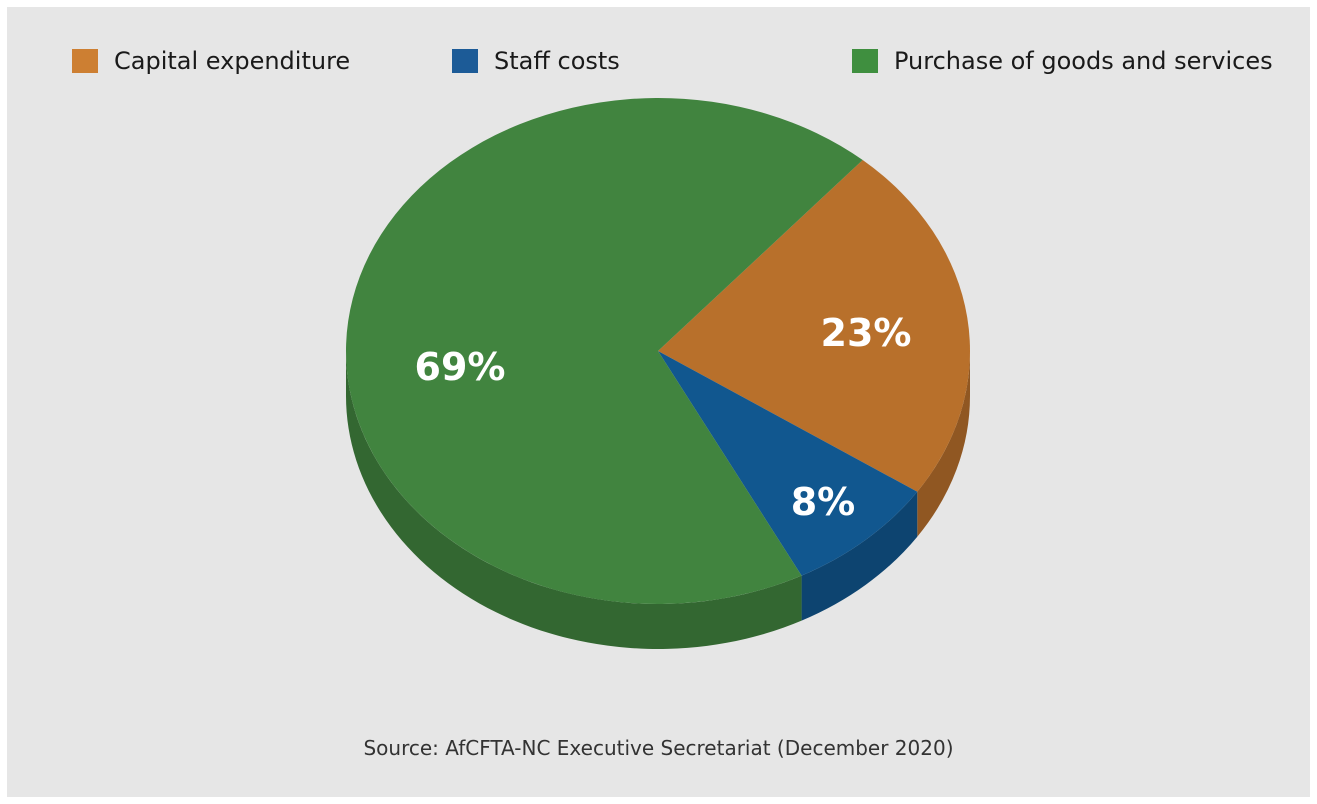  I want to click on slice-label-2: 69%, so click(460, 367).